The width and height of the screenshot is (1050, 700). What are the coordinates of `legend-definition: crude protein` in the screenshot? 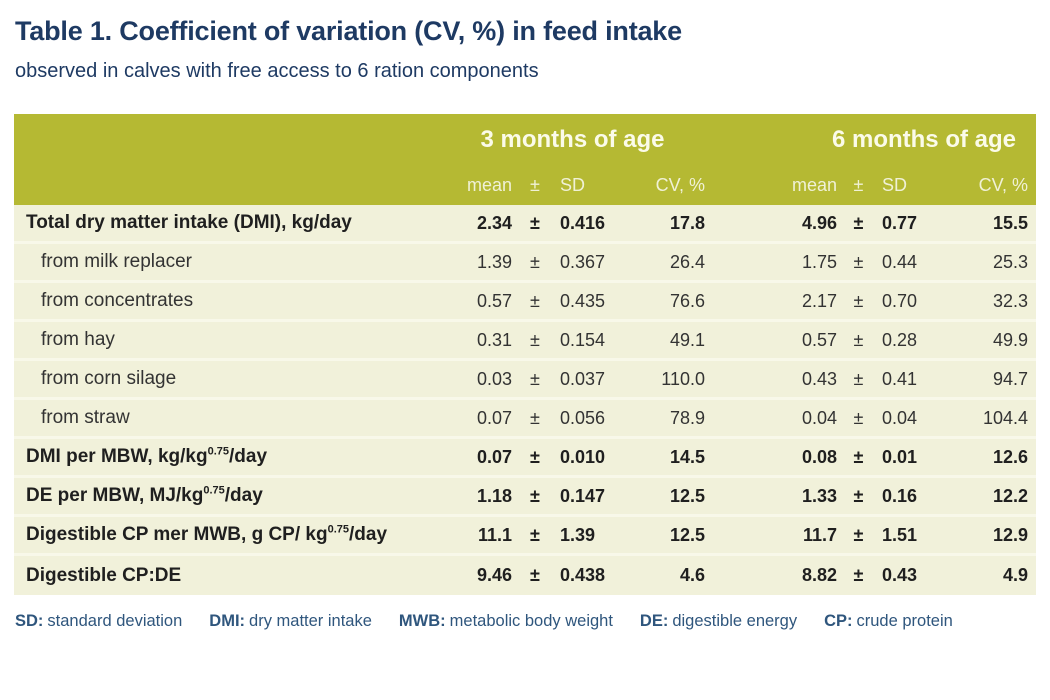 It's located at (904, 621).